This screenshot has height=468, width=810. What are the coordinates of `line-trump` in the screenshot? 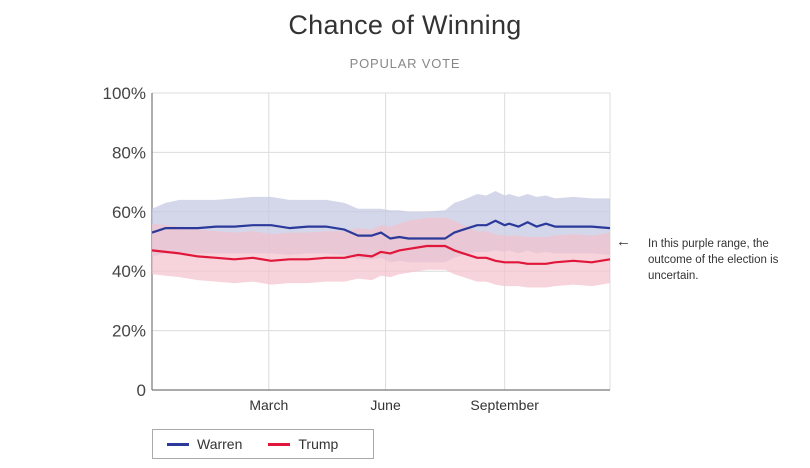 It's located at (381, 254).